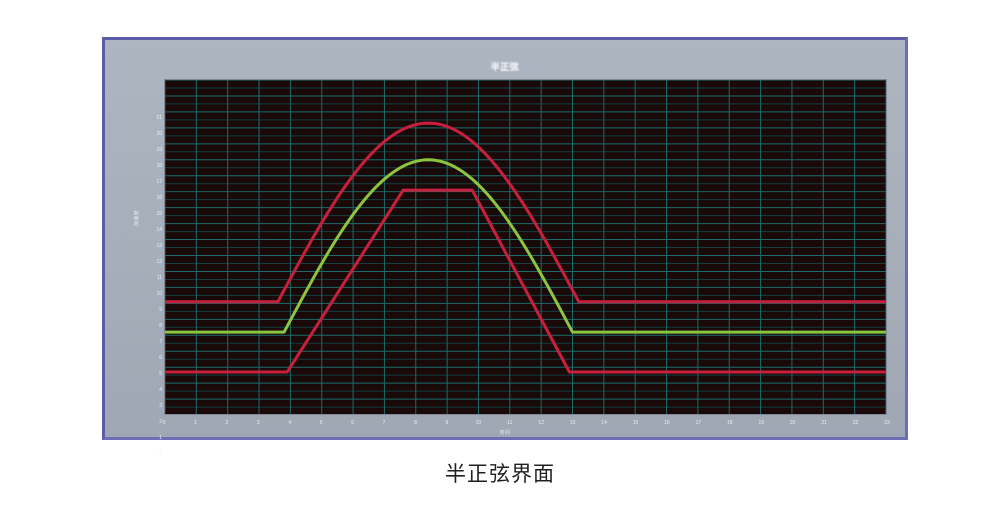  Describe the element at coordinates (159, 198) in the screenshot. I see `y-tick-label: 16` at that location.